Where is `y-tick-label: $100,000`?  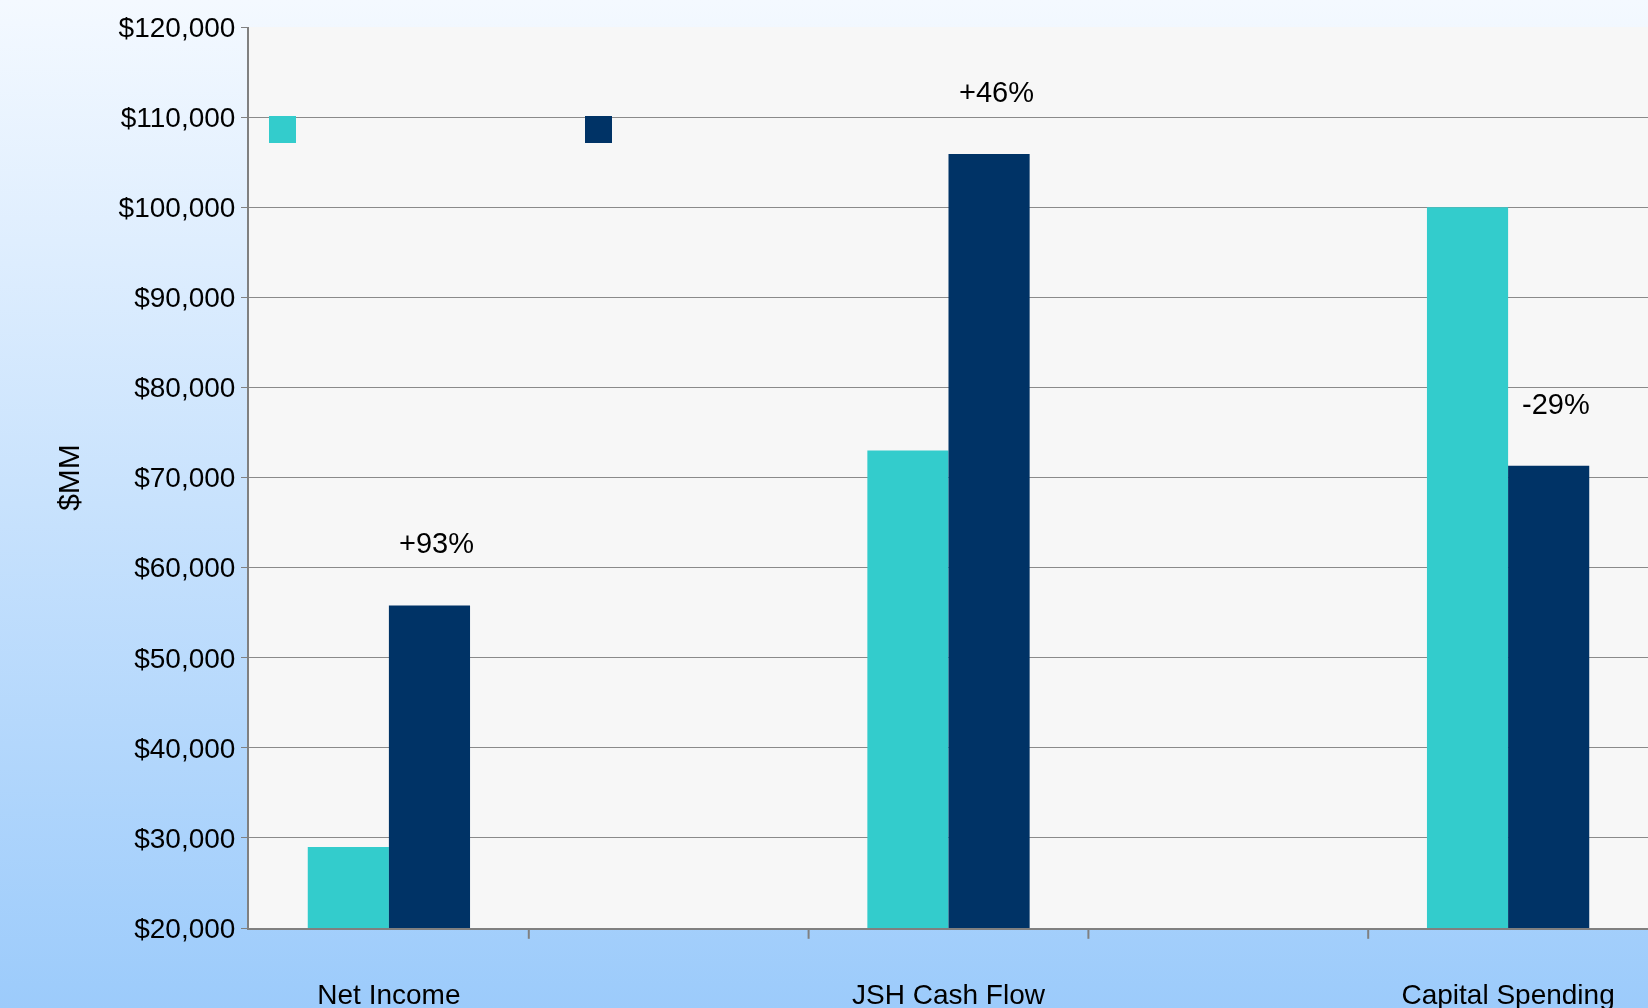 y-tick-label: $100,000 is located at coordinates (177, 207).